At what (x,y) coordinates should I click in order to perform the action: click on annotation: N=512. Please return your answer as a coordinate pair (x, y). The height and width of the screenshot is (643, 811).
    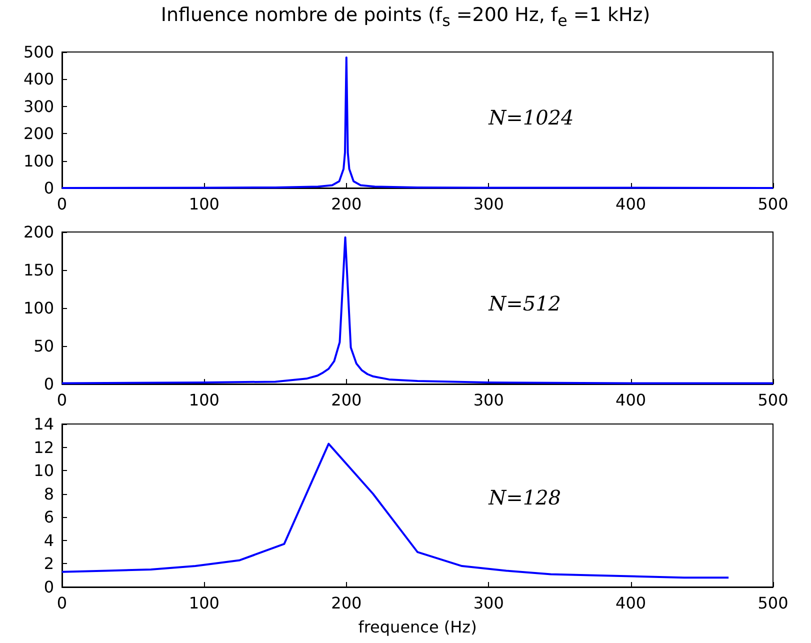
    Looking at the image, I should click on (525, 304).